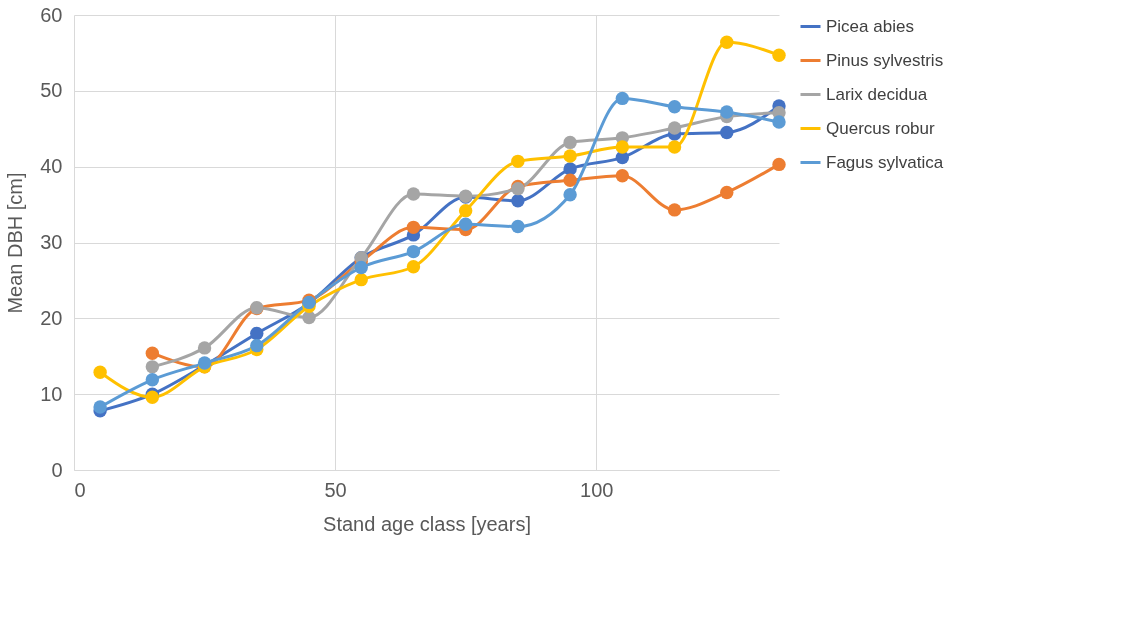  Describe the element at coordinates (597, 489) in the screenshot. I see `x-tick-label: 100` at that location.